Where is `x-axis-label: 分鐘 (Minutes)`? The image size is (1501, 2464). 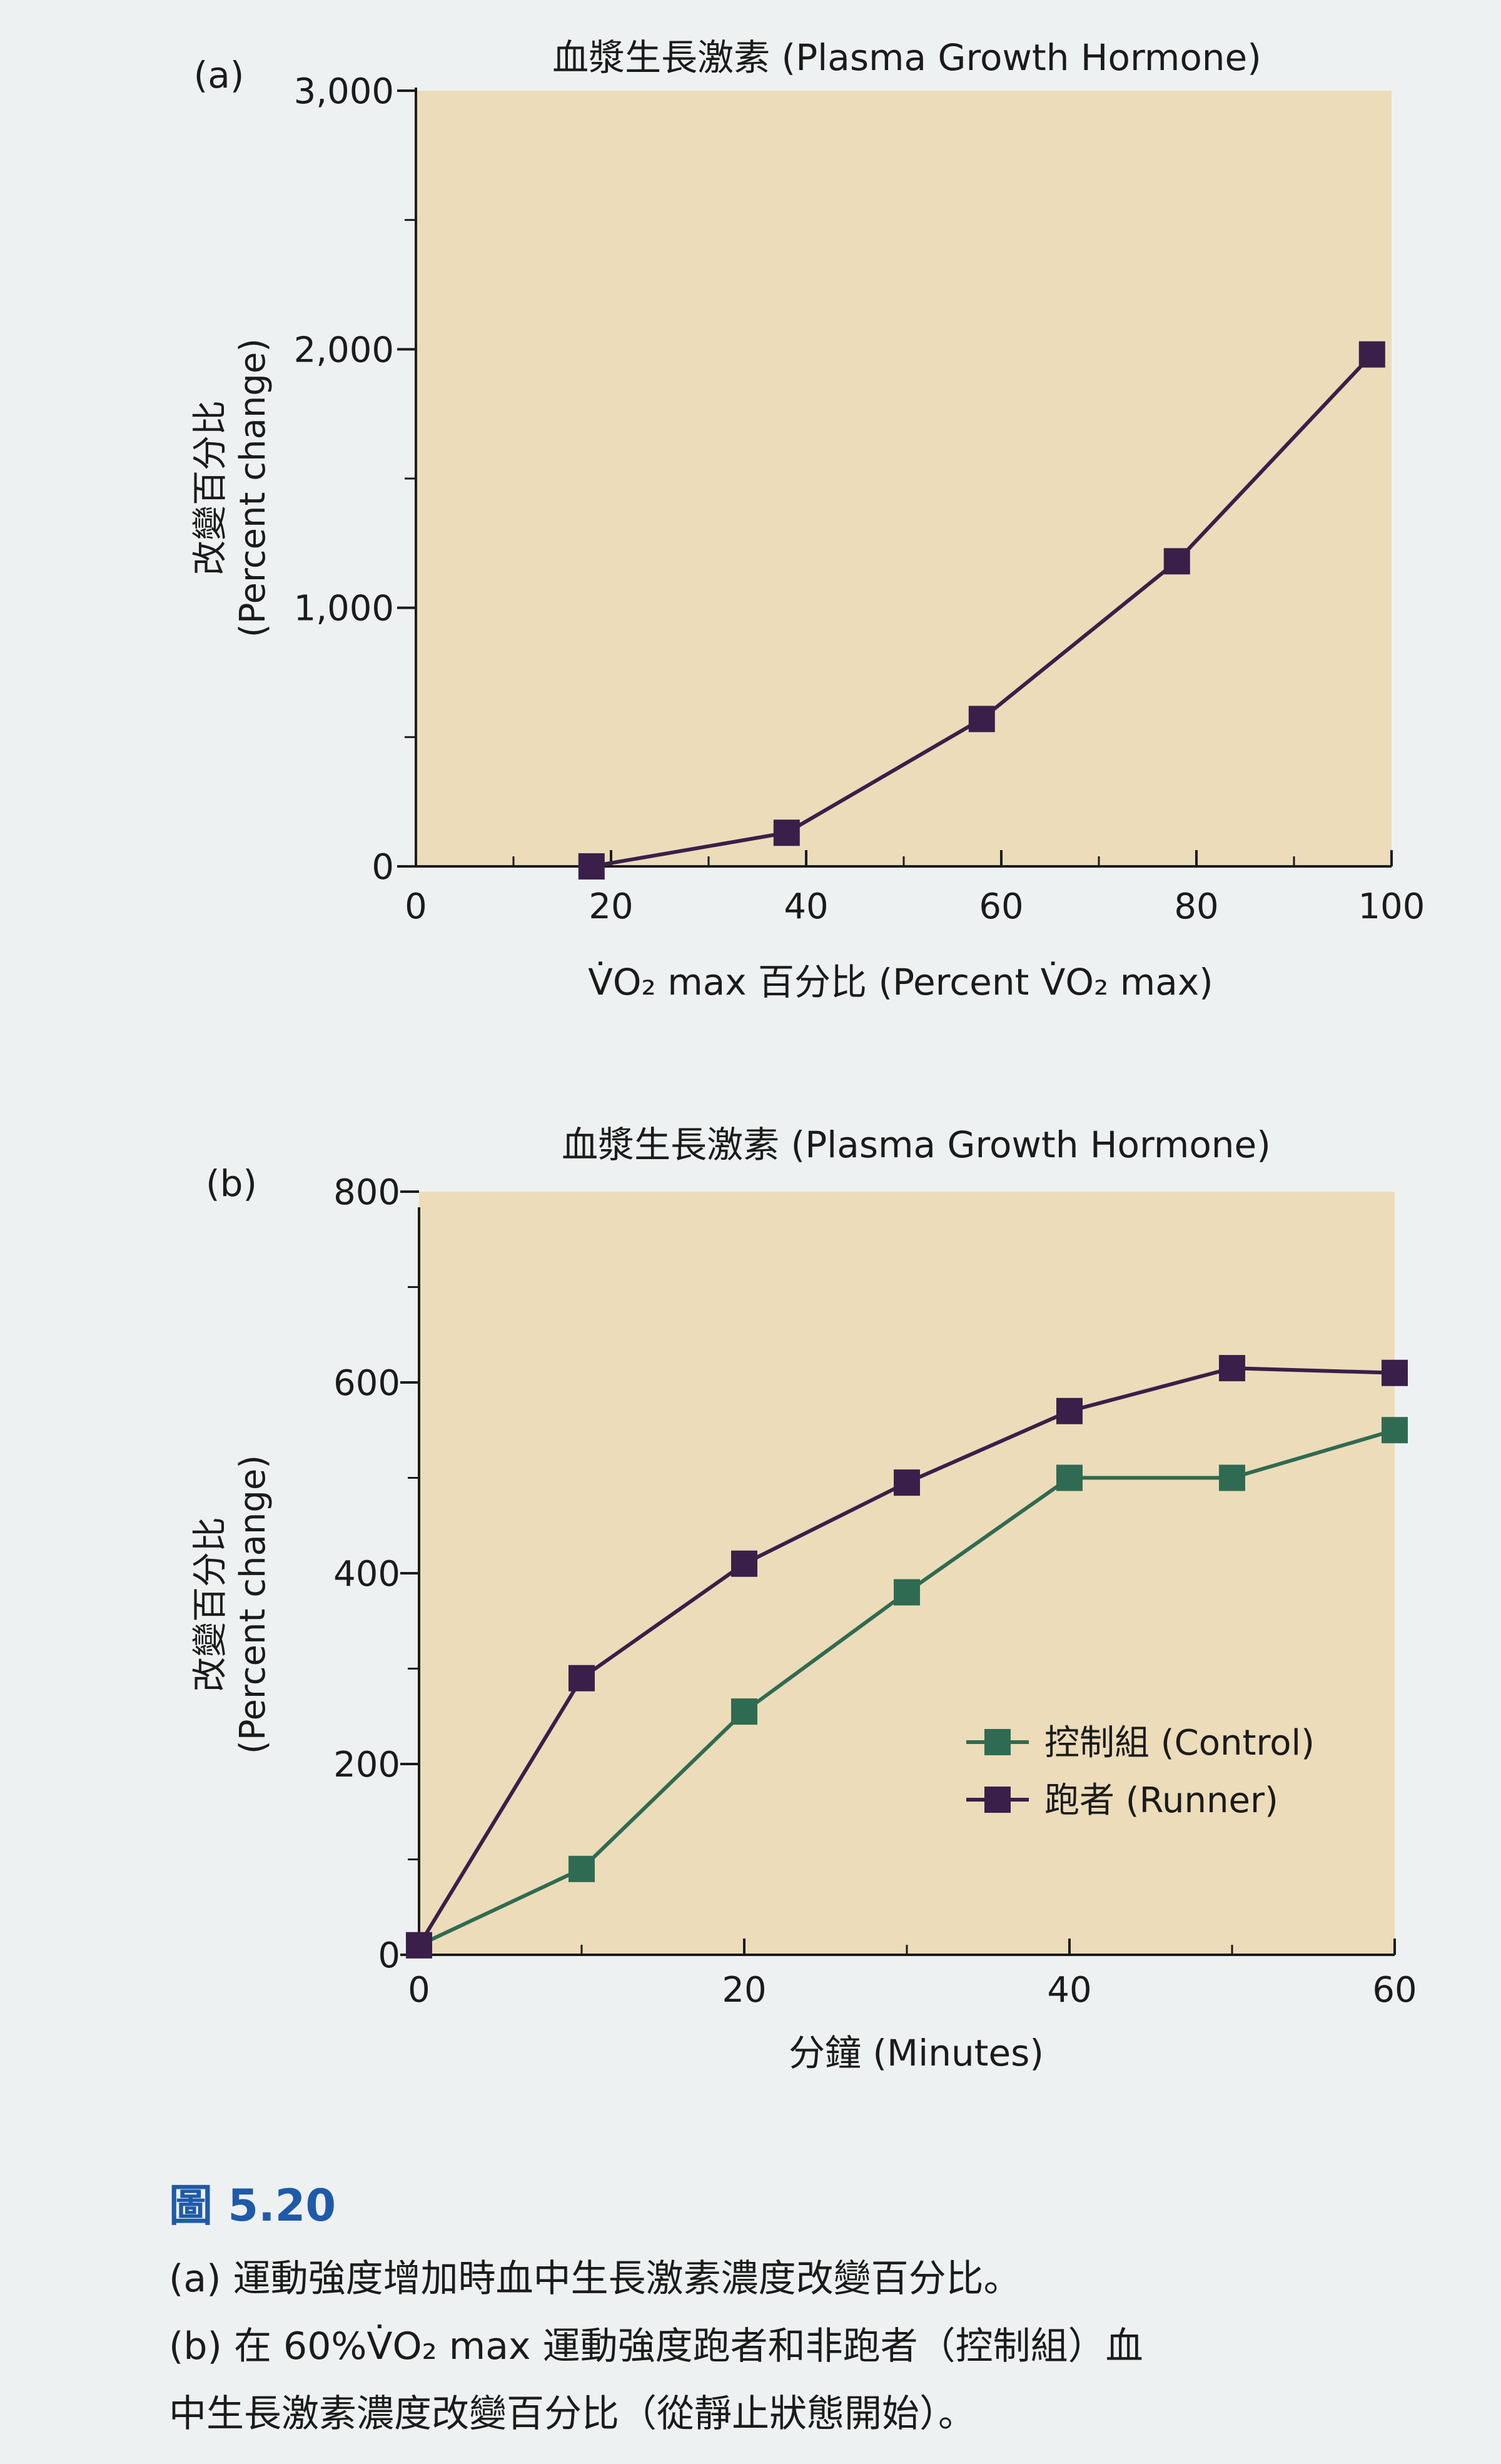
x-axis-label: 分鐘 (Minutes) is located at coordinates (916, 2053).